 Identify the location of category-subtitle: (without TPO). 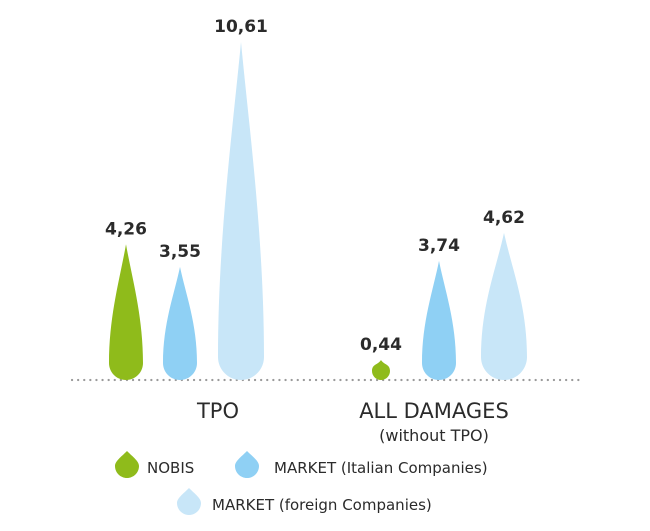
(434, 435).